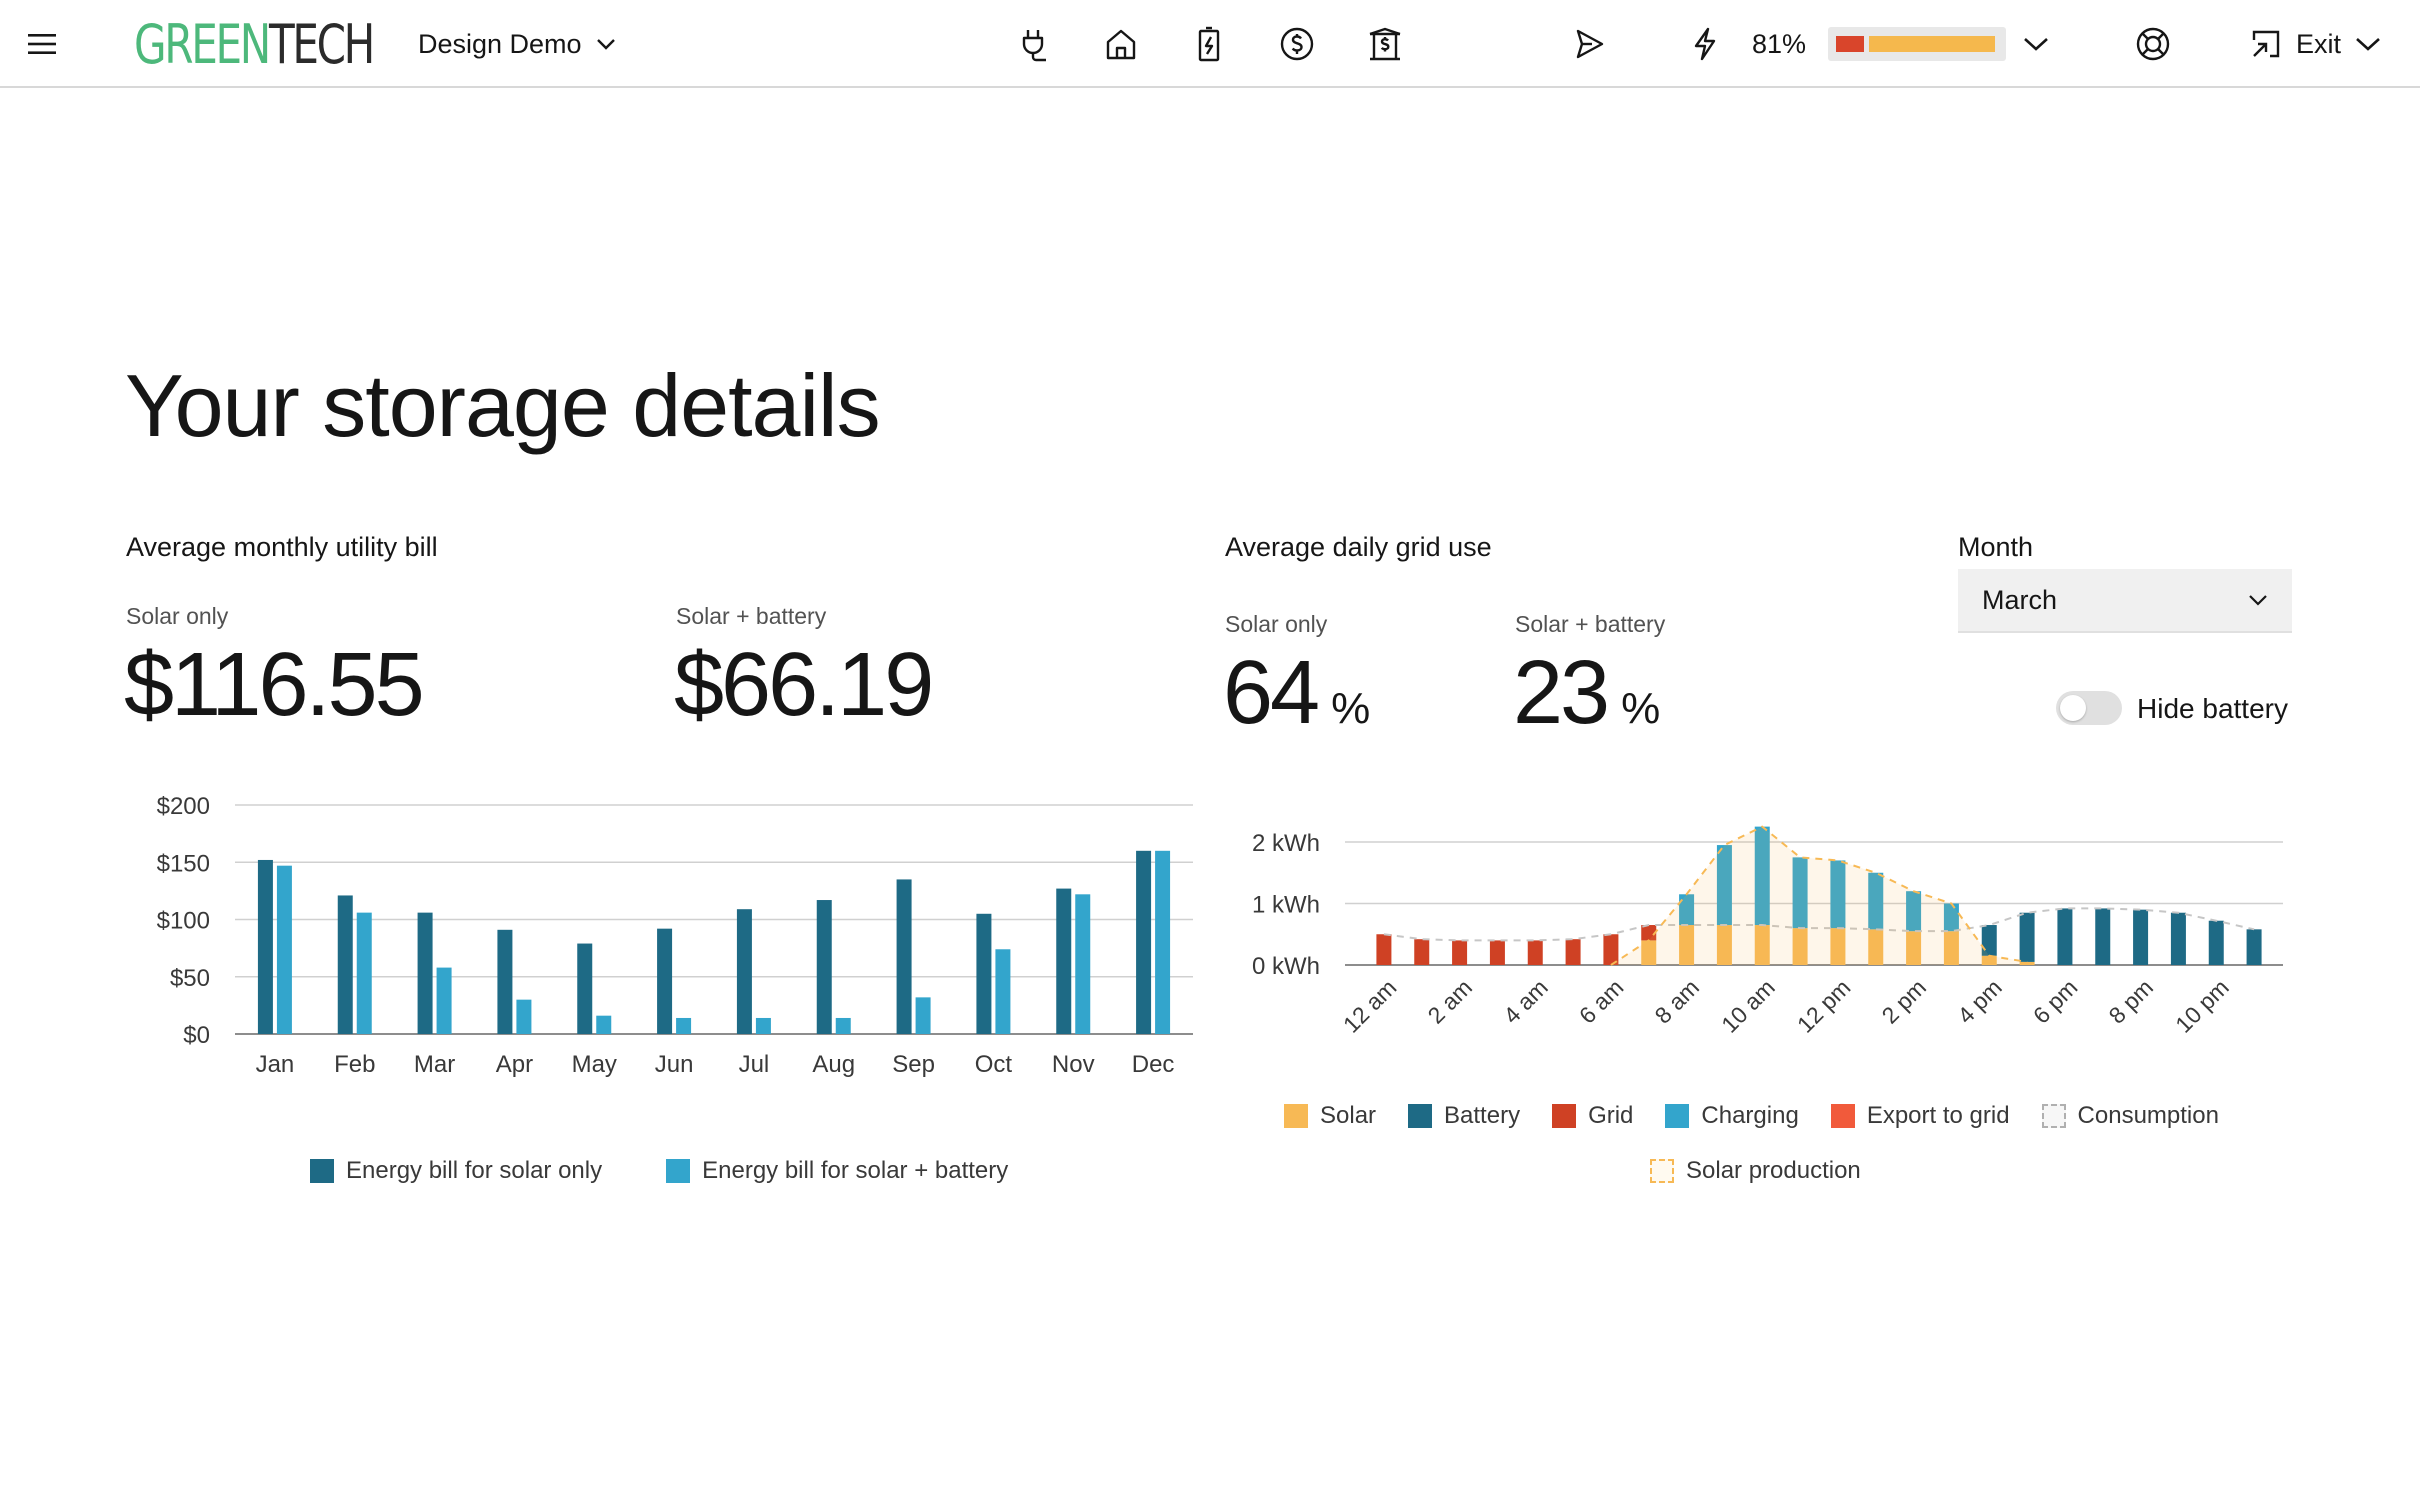 The height and width of the screenshot is (1492, 2420). What do you see at coordinates (42, 44) in the screenshot?
I see `hamburger-menu-icon` at bounding box center [42, 44].